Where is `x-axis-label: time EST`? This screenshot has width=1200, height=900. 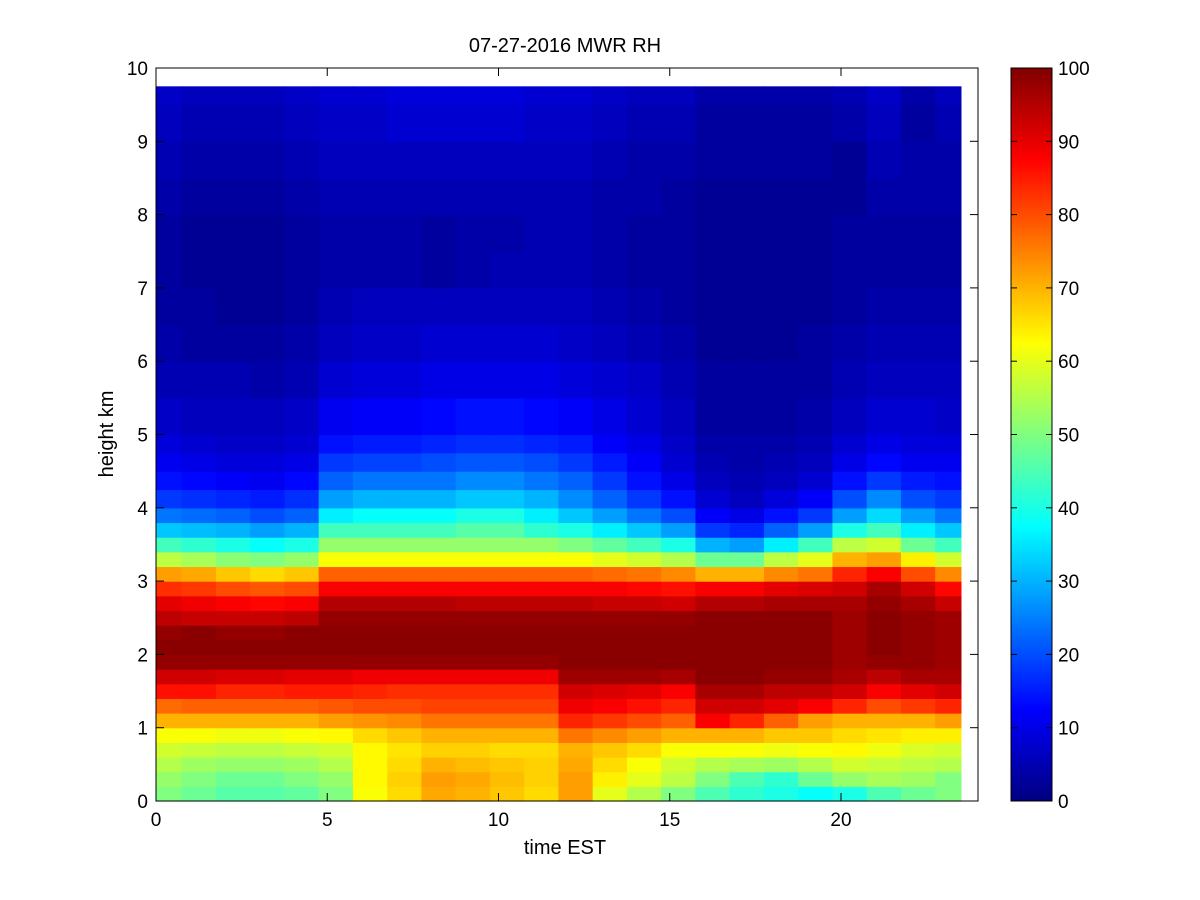 x-axis-label: time EST is located at coordinates (565, 848).